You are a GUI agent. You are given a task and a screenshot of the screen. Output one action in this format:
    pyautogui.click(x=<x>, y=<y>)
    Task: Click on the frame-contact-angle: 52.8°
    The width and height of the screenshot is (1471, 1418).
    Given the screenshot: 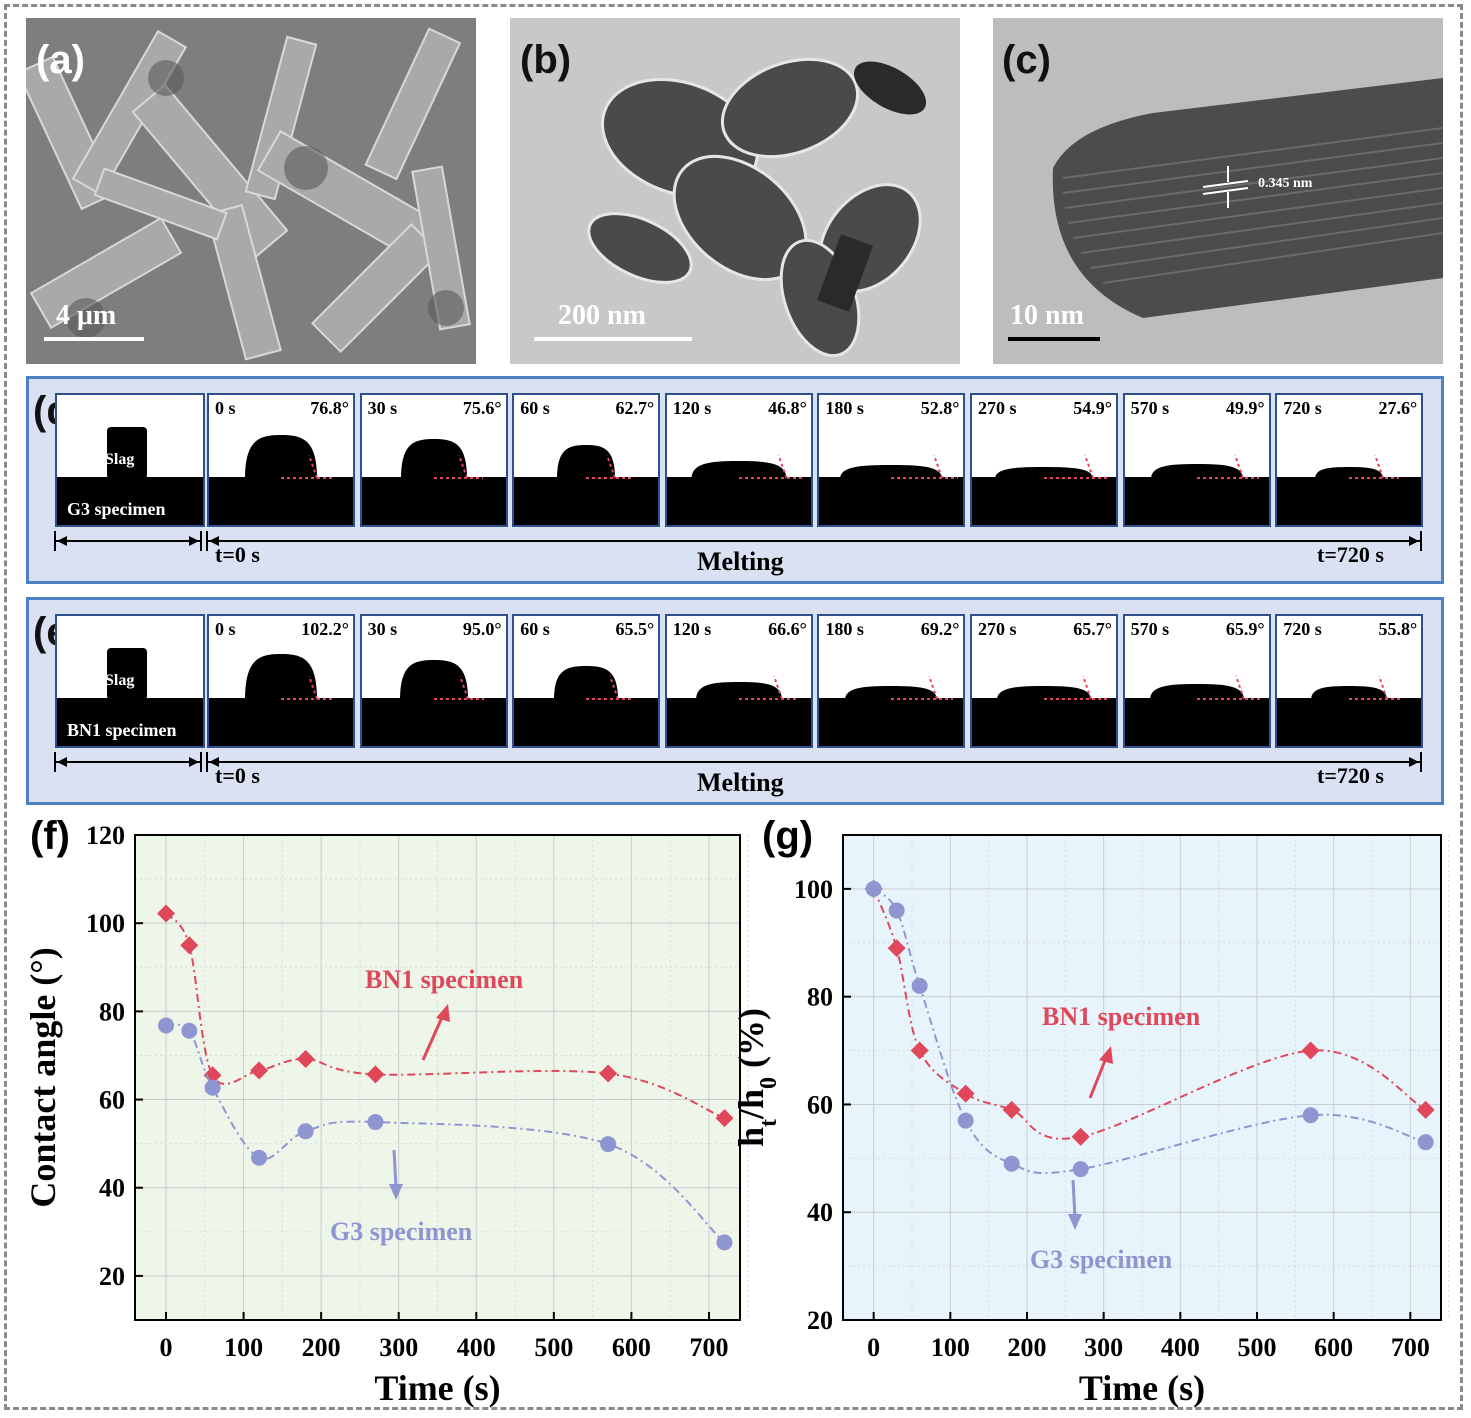 What is the action you would take?
    pyautogui.click(x=940, y=408)
    